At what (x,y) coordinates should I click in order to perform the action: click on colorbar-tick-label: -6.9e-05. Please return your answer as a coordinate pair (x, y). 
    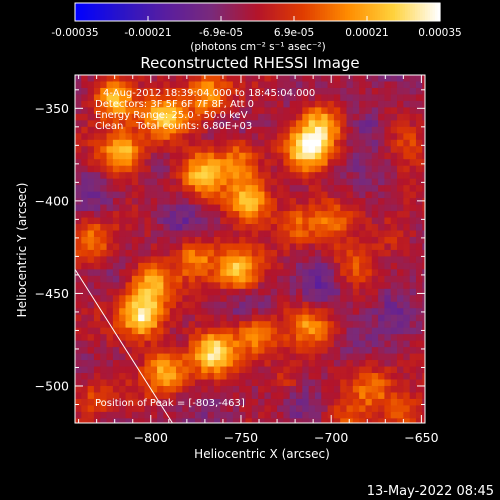
    Looking at the image, I should click on (221, 33).